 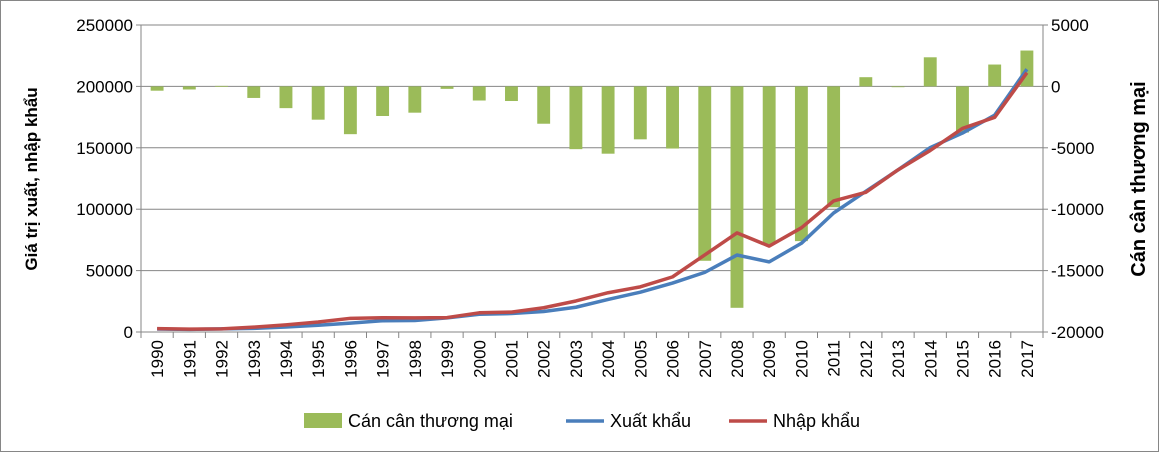 I want to click on x-tick-label: 2016, so click(x=995, y=359).